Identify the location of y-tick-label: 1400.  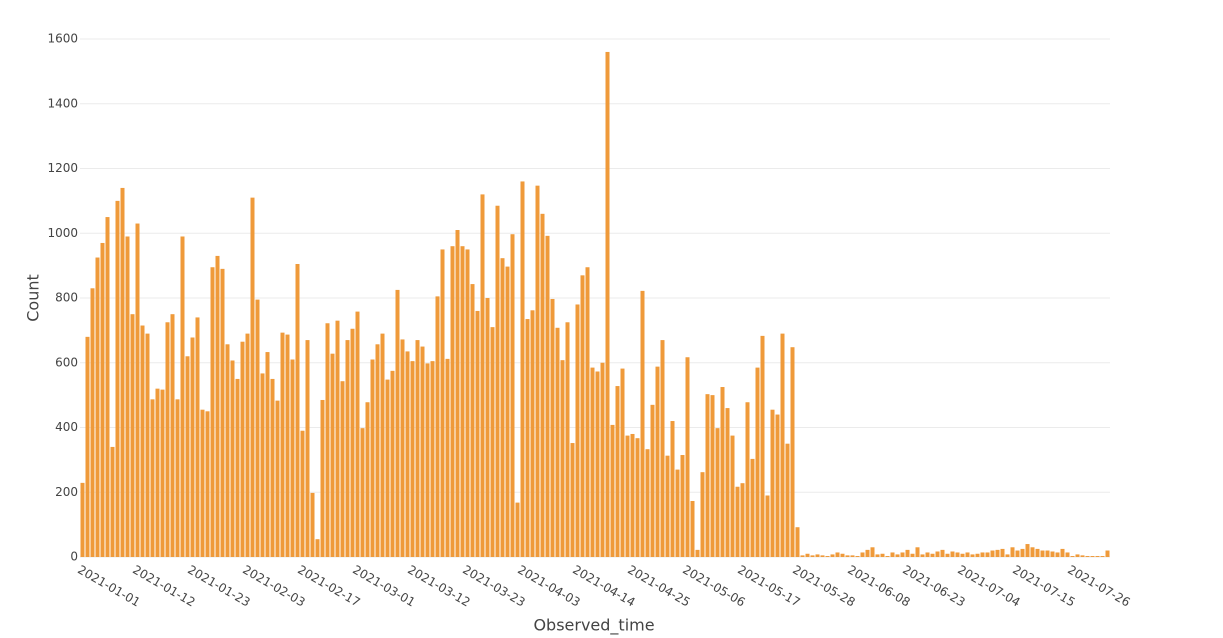
(62, 103).